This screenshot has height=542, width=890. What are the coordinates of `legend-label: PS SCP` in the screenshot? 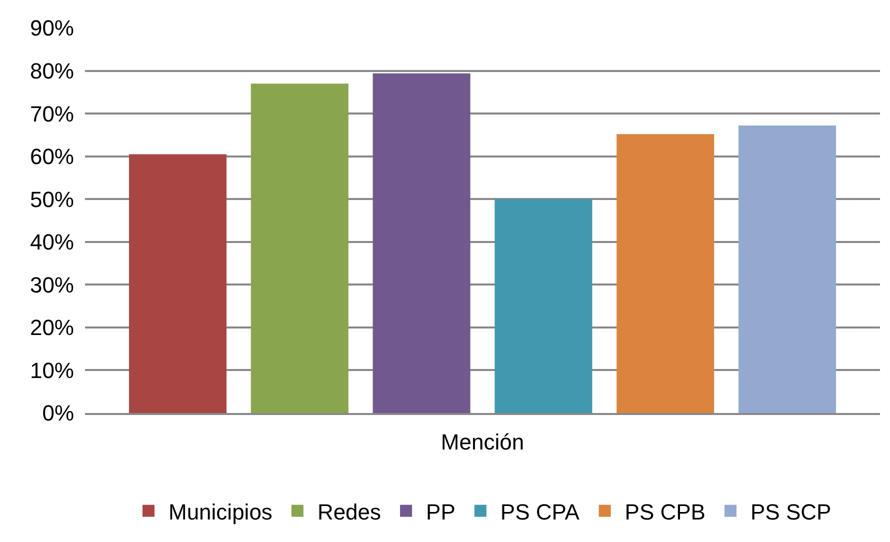 It's located at (791, 511).